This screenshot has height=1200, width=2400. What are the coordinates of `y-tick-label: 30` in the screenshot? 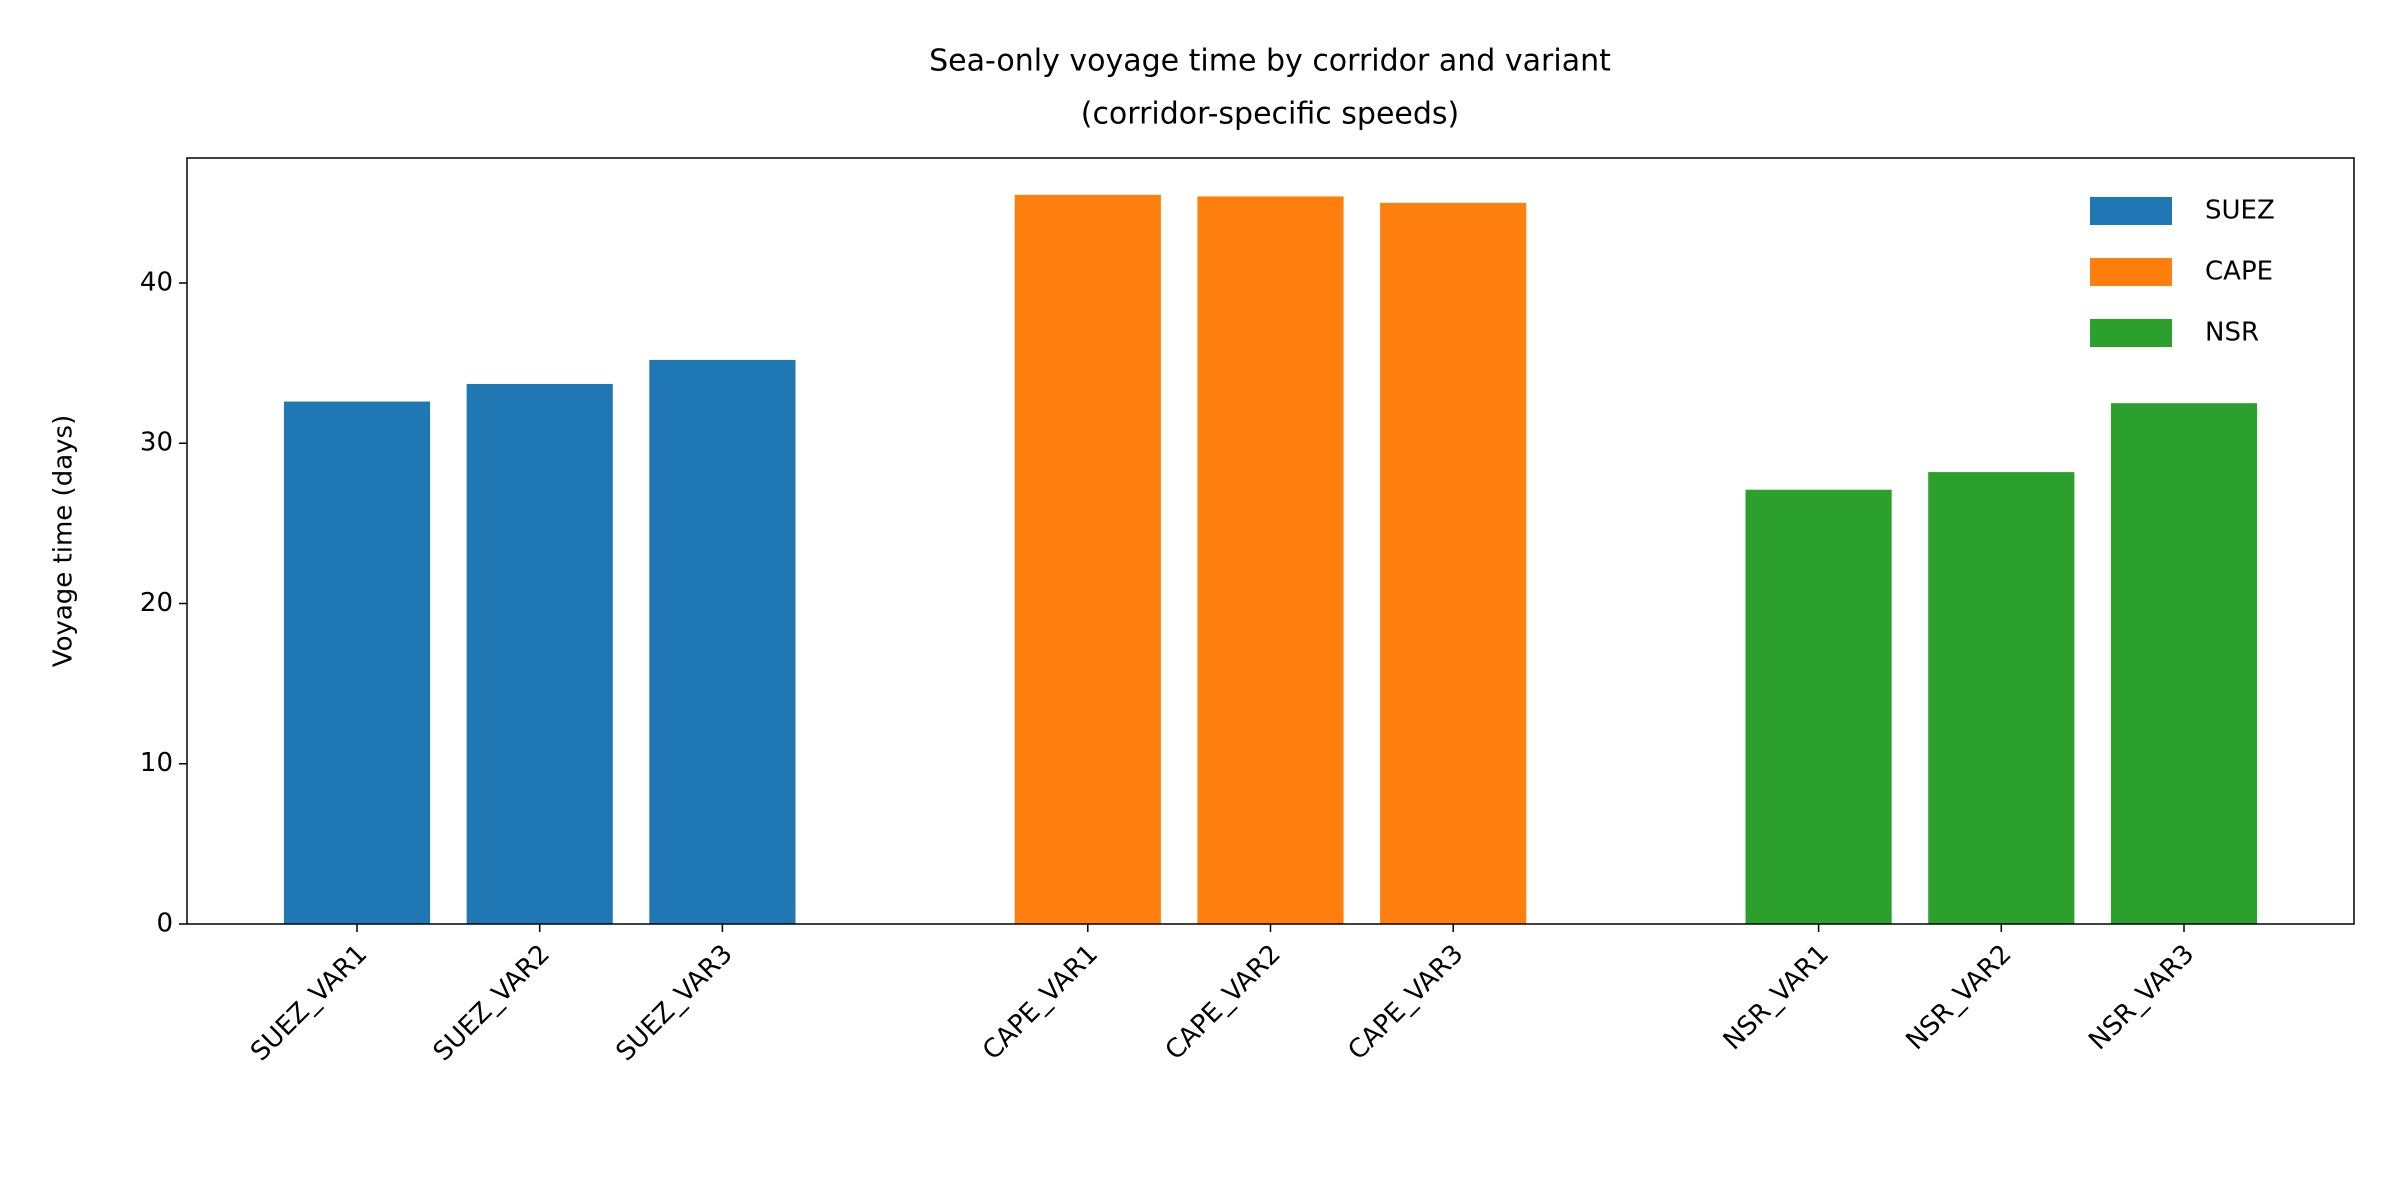 It's located at (156, 443).